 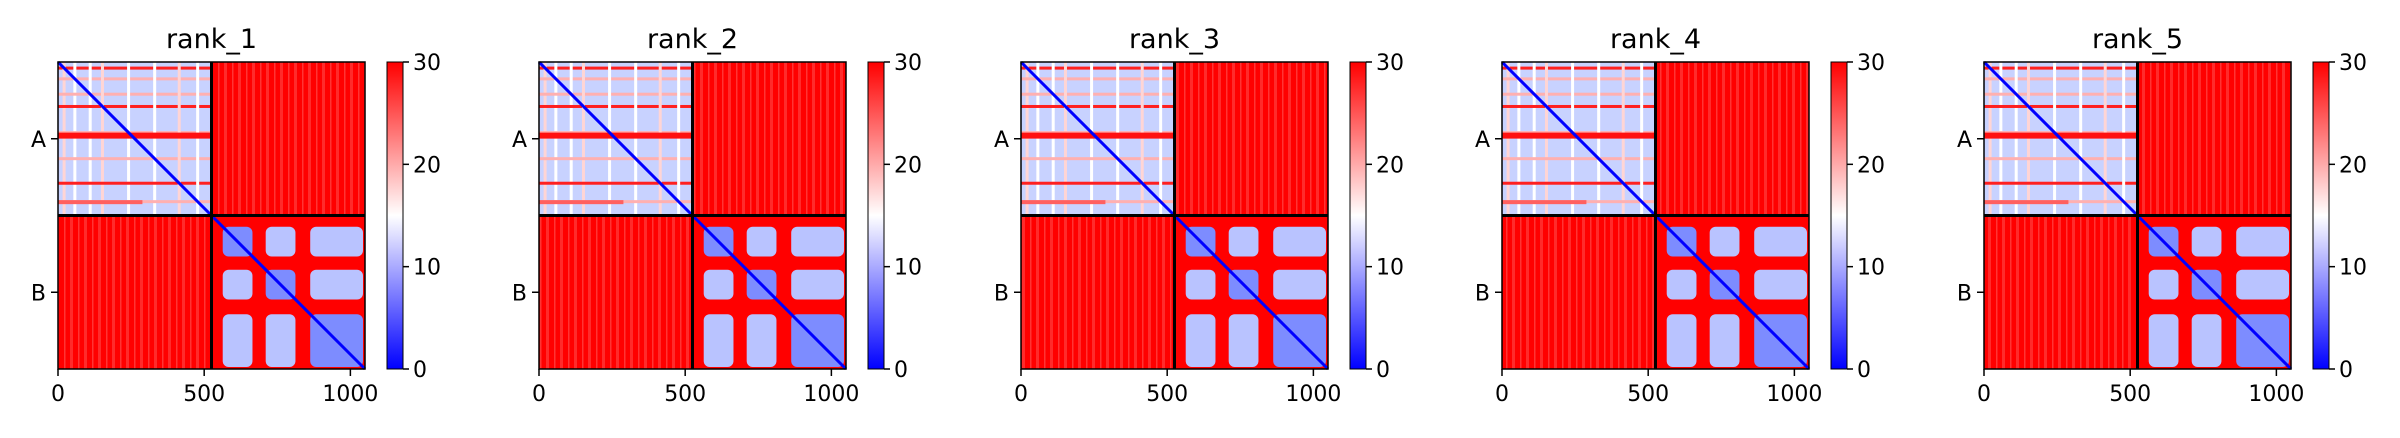 I want to click on panel-1: rank_1 0 500 1000 A B 0 10 20 30, so click(x=236, y=215).